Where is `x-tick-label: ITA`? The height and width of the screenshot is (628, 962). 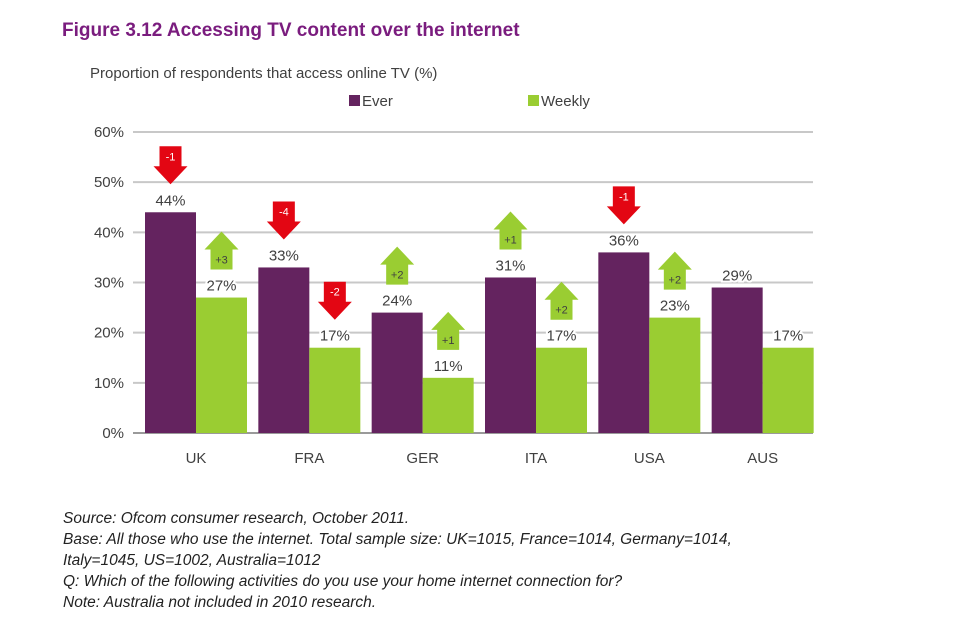
x-tick-label: ITA is located at coordinates (536, 458).